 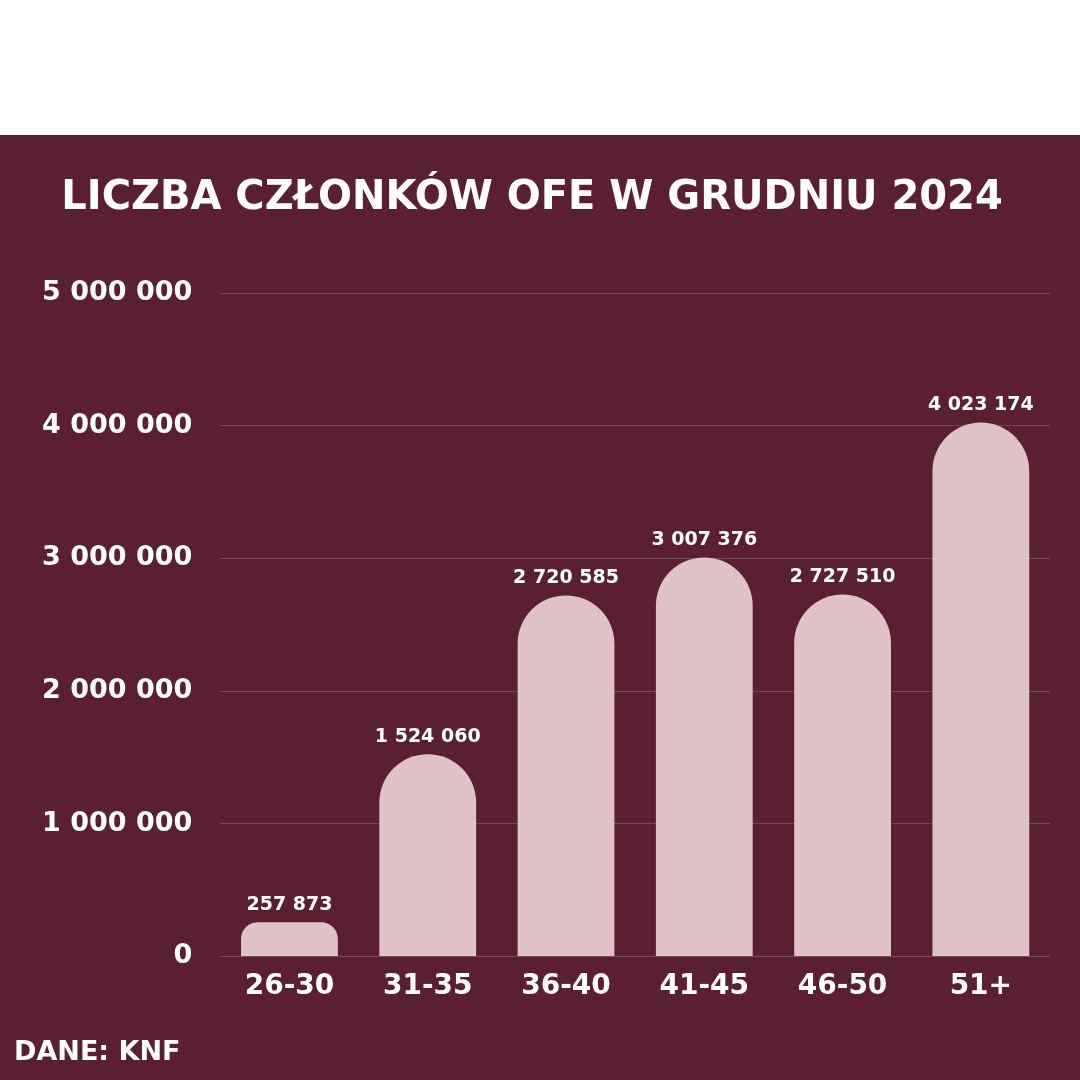 What do you see at coordinates (566, 575) in the screenshot?
I see `data-label: 2 720 585` at bounding box center [566, 575].